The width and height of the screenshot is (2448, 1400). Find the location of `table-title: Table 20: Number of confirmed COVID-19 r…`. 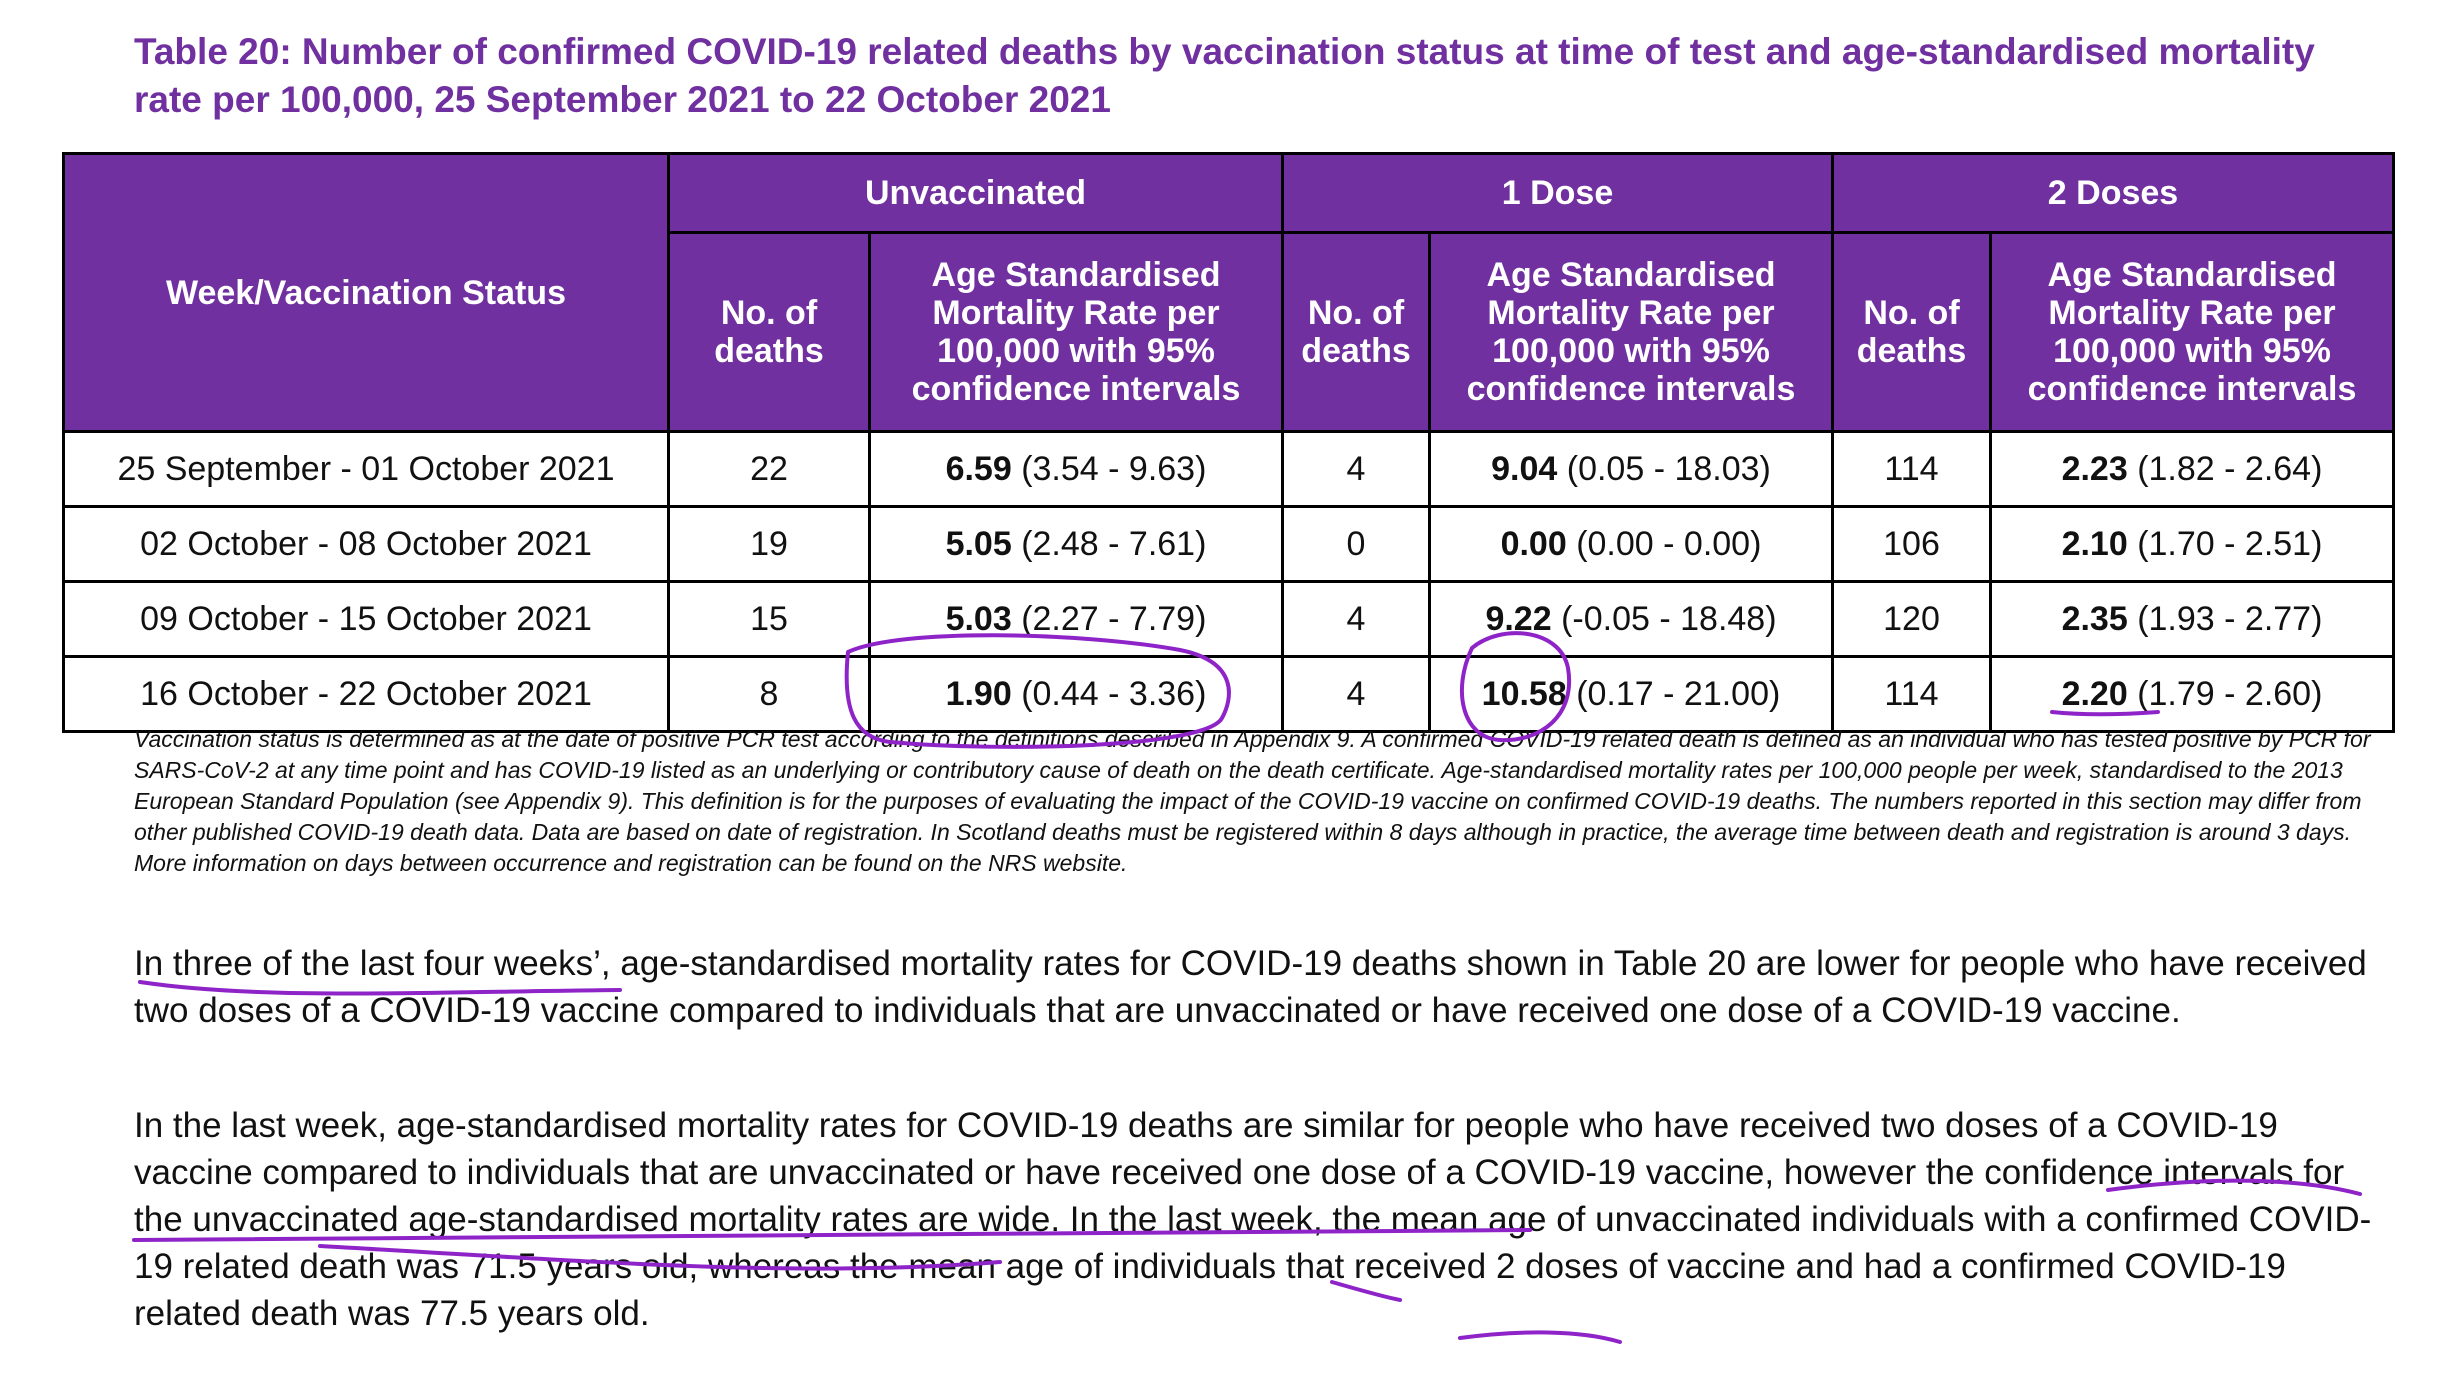

table-title: Table 20: Number of confirmed COVID-19 r… is located at coordinates (1224, 75).